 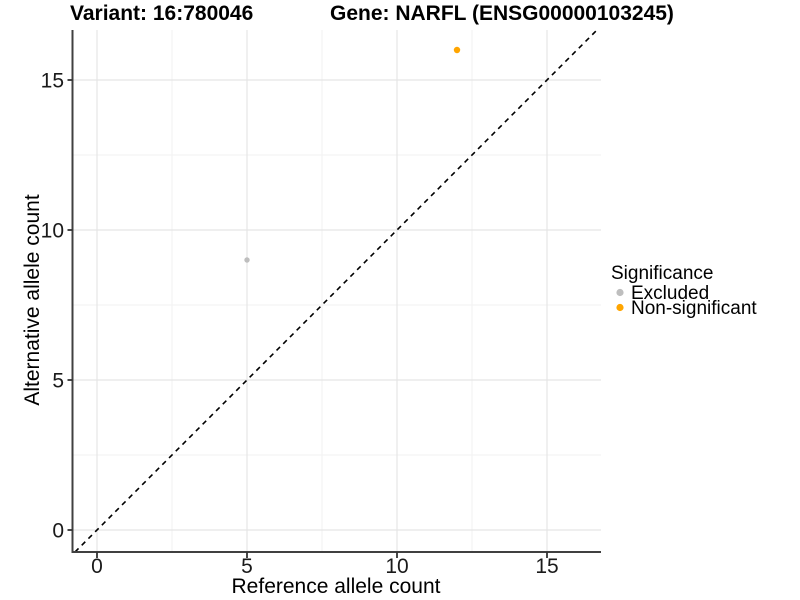 What do you see at coordinates (670, 293) in the screenshot?
I see `legend-label-excluded: Excluded` at bounding box center [670, 293].